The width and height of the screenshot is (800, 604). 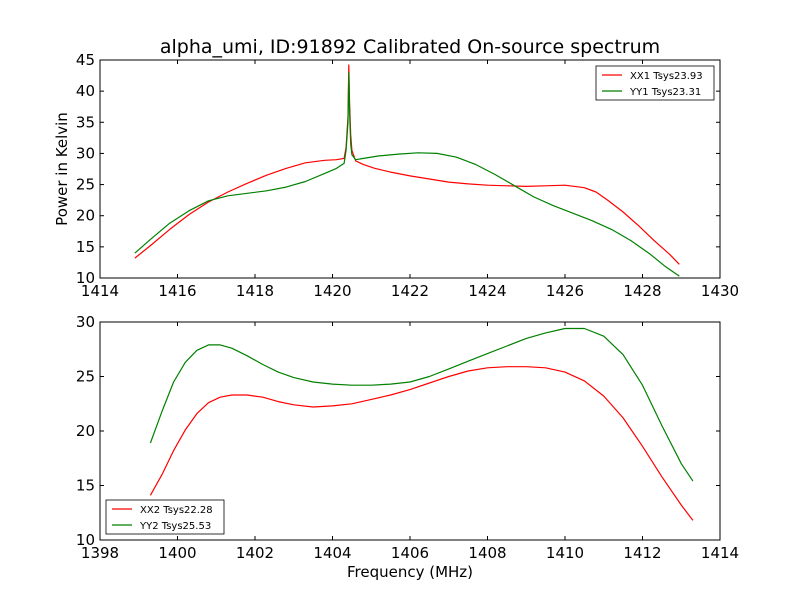 I want to click on legend: XX1 Tsys23.93 YY1 Tsys23.31, so click(x=655, y=83).